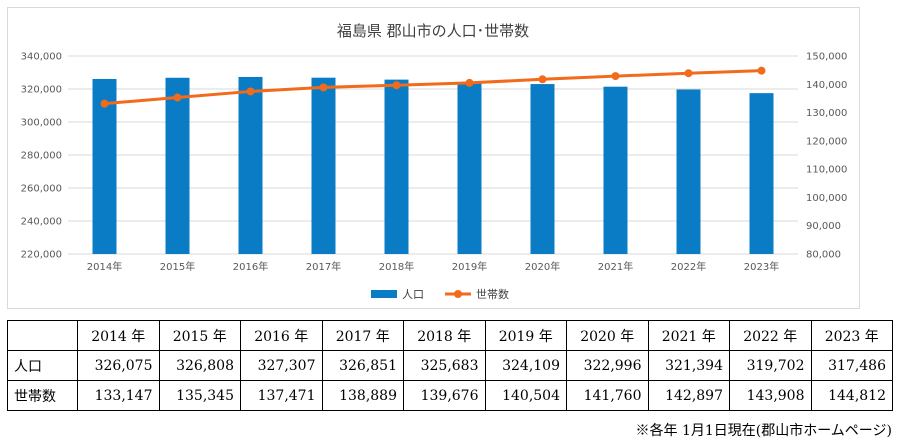 This screenshot has width=900, height=442. Describe the element at coordinates (104, 266) in the screenshot. I see `x-tick-label: 2014年` at that location.